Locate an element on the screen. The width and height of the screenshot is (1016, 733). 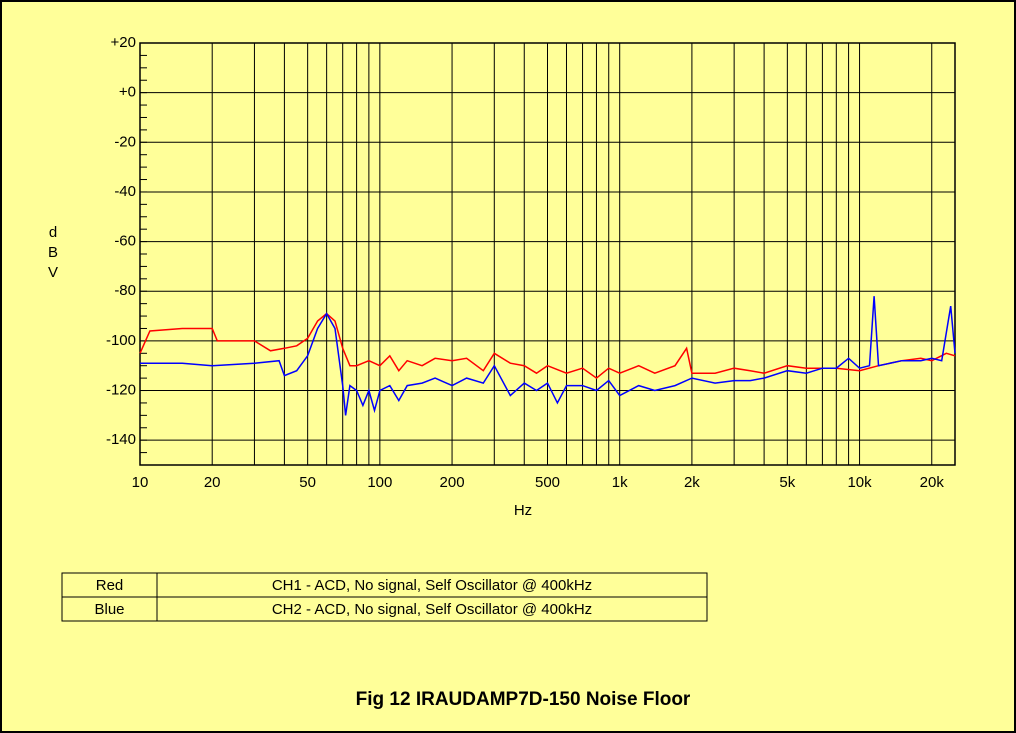
y-axis-label: V is located at coordinates (53, 272).